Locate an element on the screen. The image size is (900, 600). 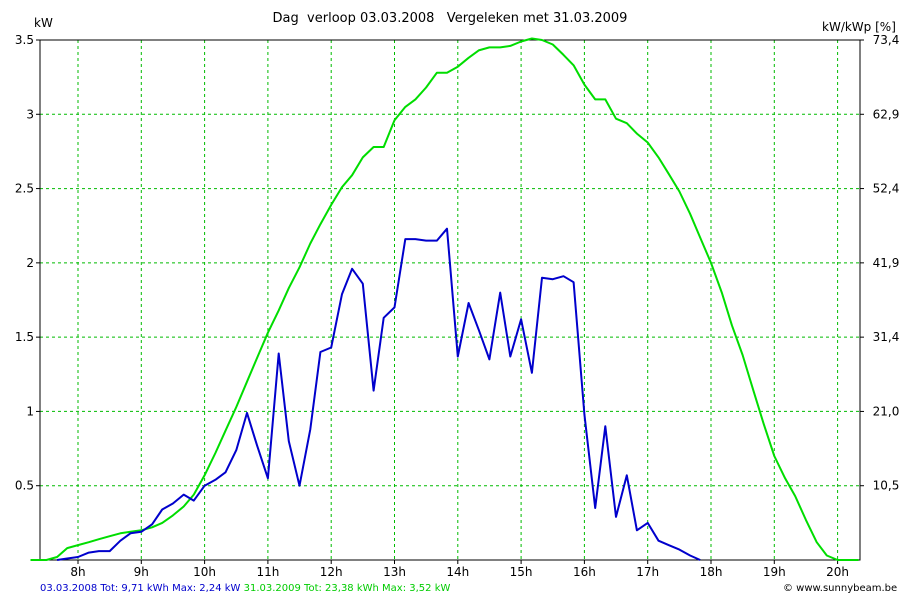
x-tick-label: 12h is located at coordinates (331, 572).